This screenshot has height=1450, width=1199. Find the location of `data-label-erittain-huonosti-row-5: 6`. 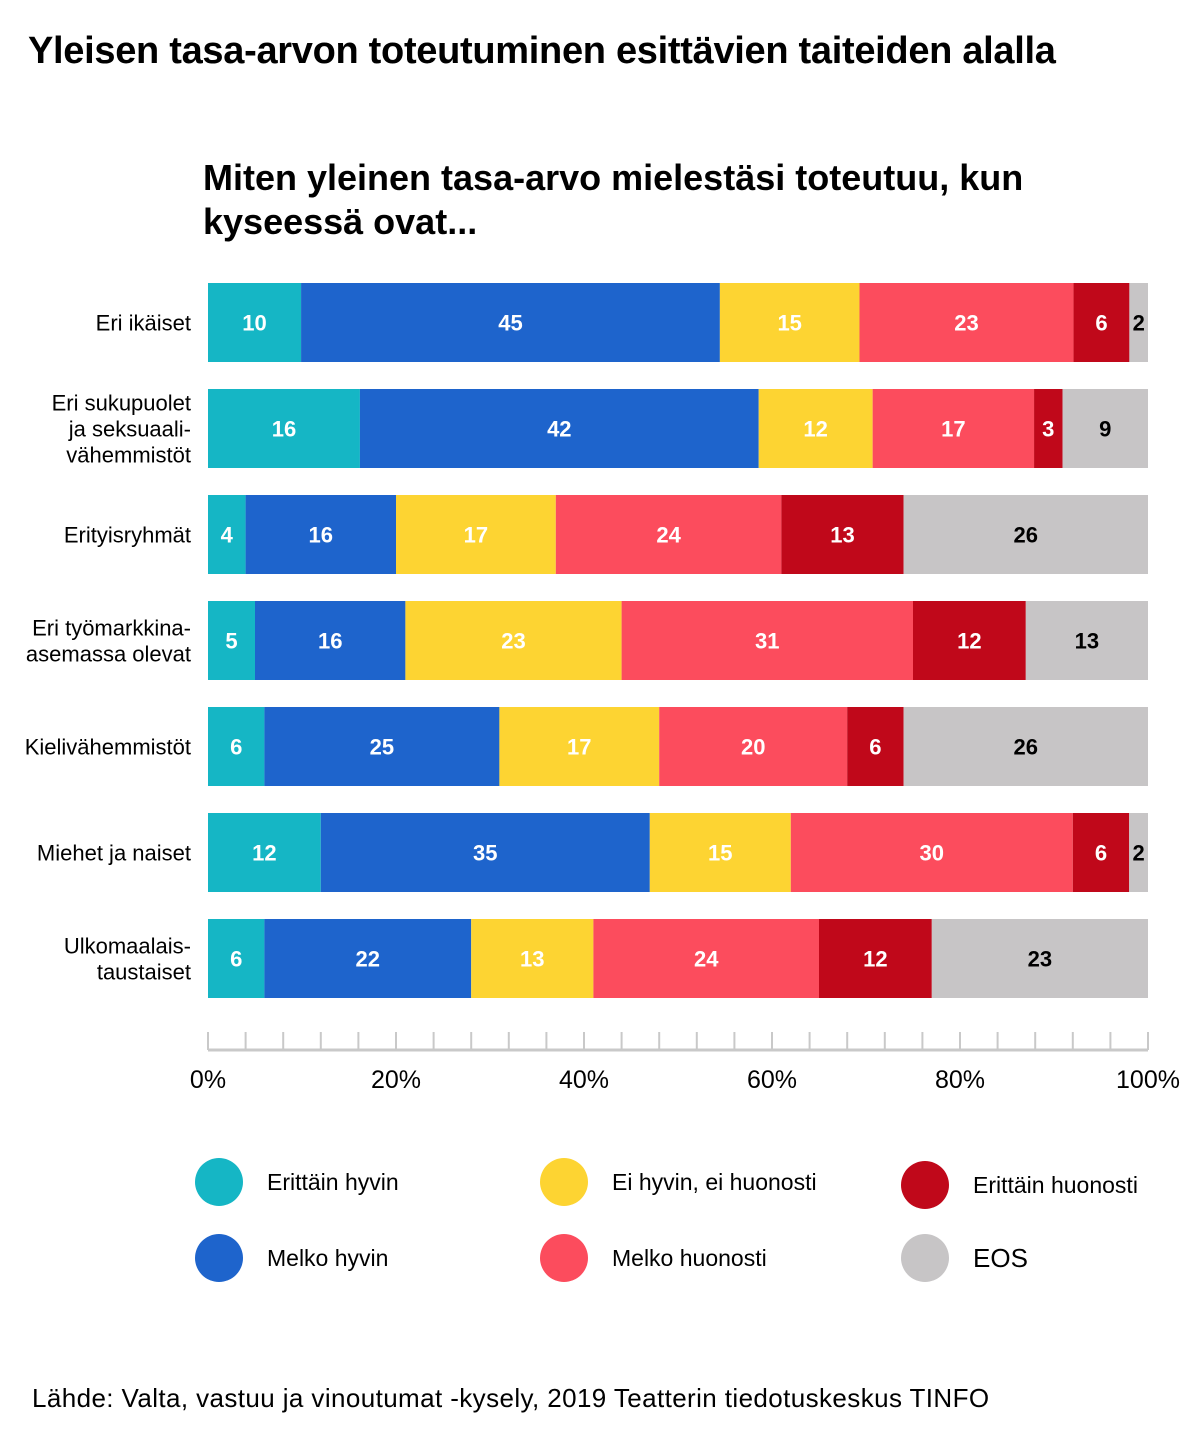

data-label-erittain-huonosti-row-5: 6 is located at coordinates (875, 747).